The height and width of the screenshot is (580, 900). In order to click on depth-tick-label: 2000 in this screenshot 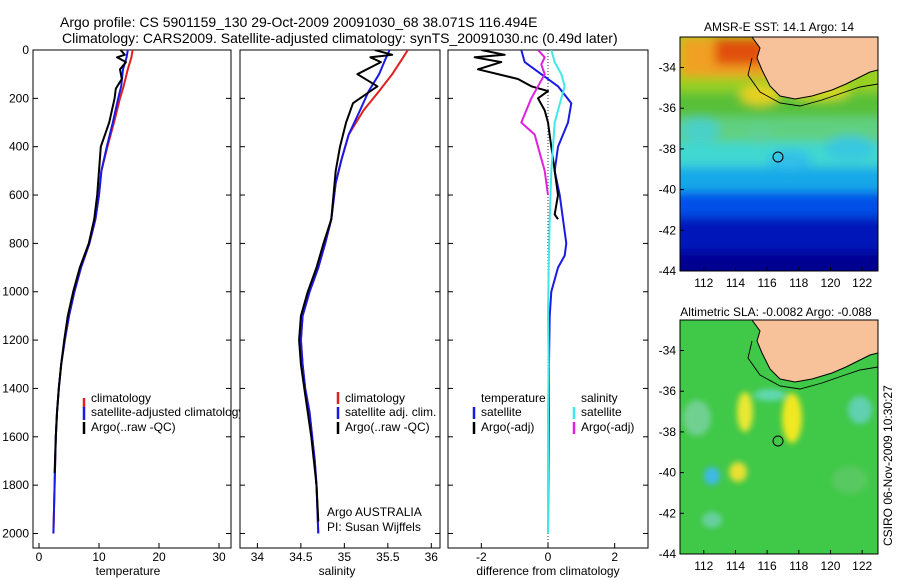, I will do `click(15, 533)`.